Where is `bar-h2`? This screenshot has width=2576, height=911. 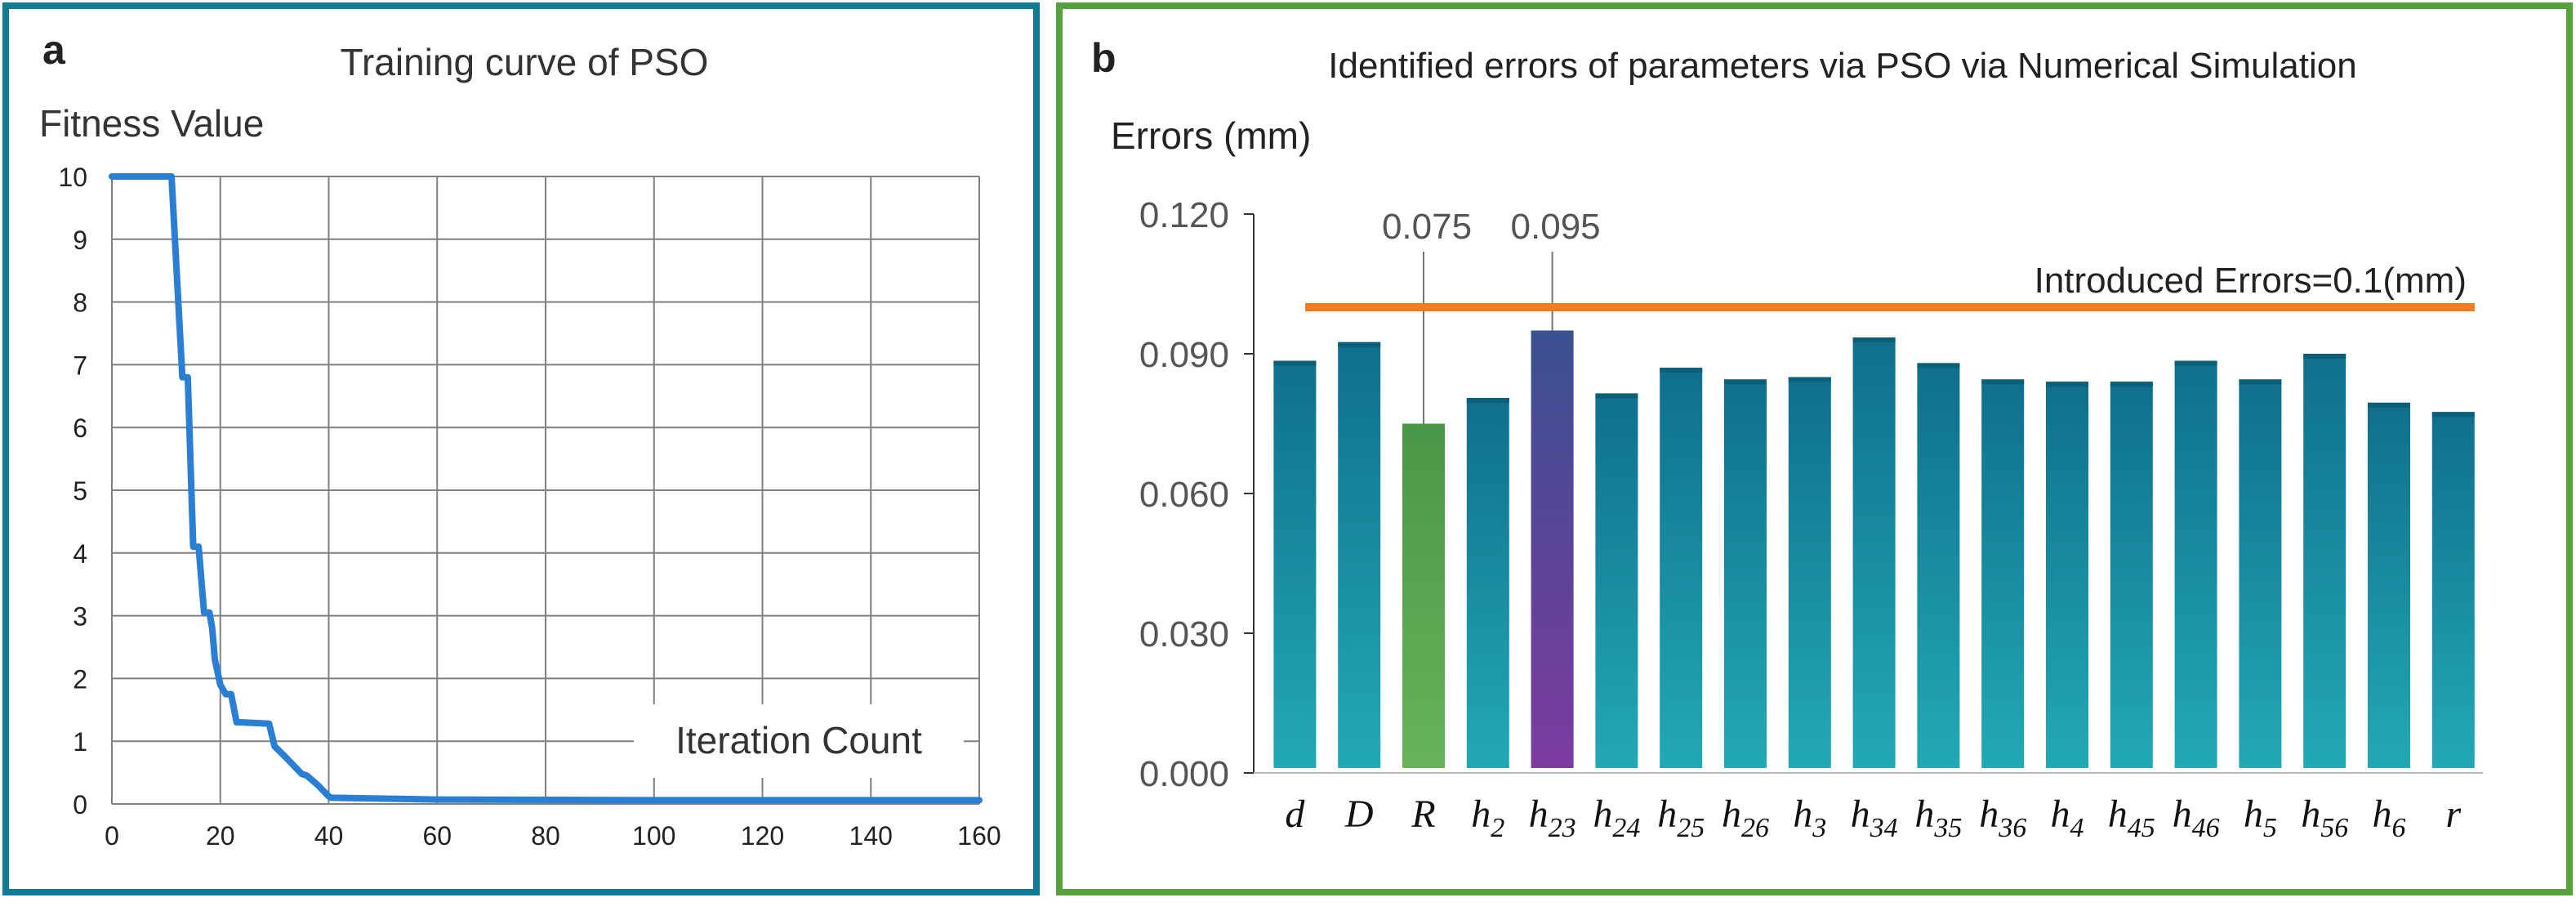
bar-h2 is located at coordinates (1487, 583).